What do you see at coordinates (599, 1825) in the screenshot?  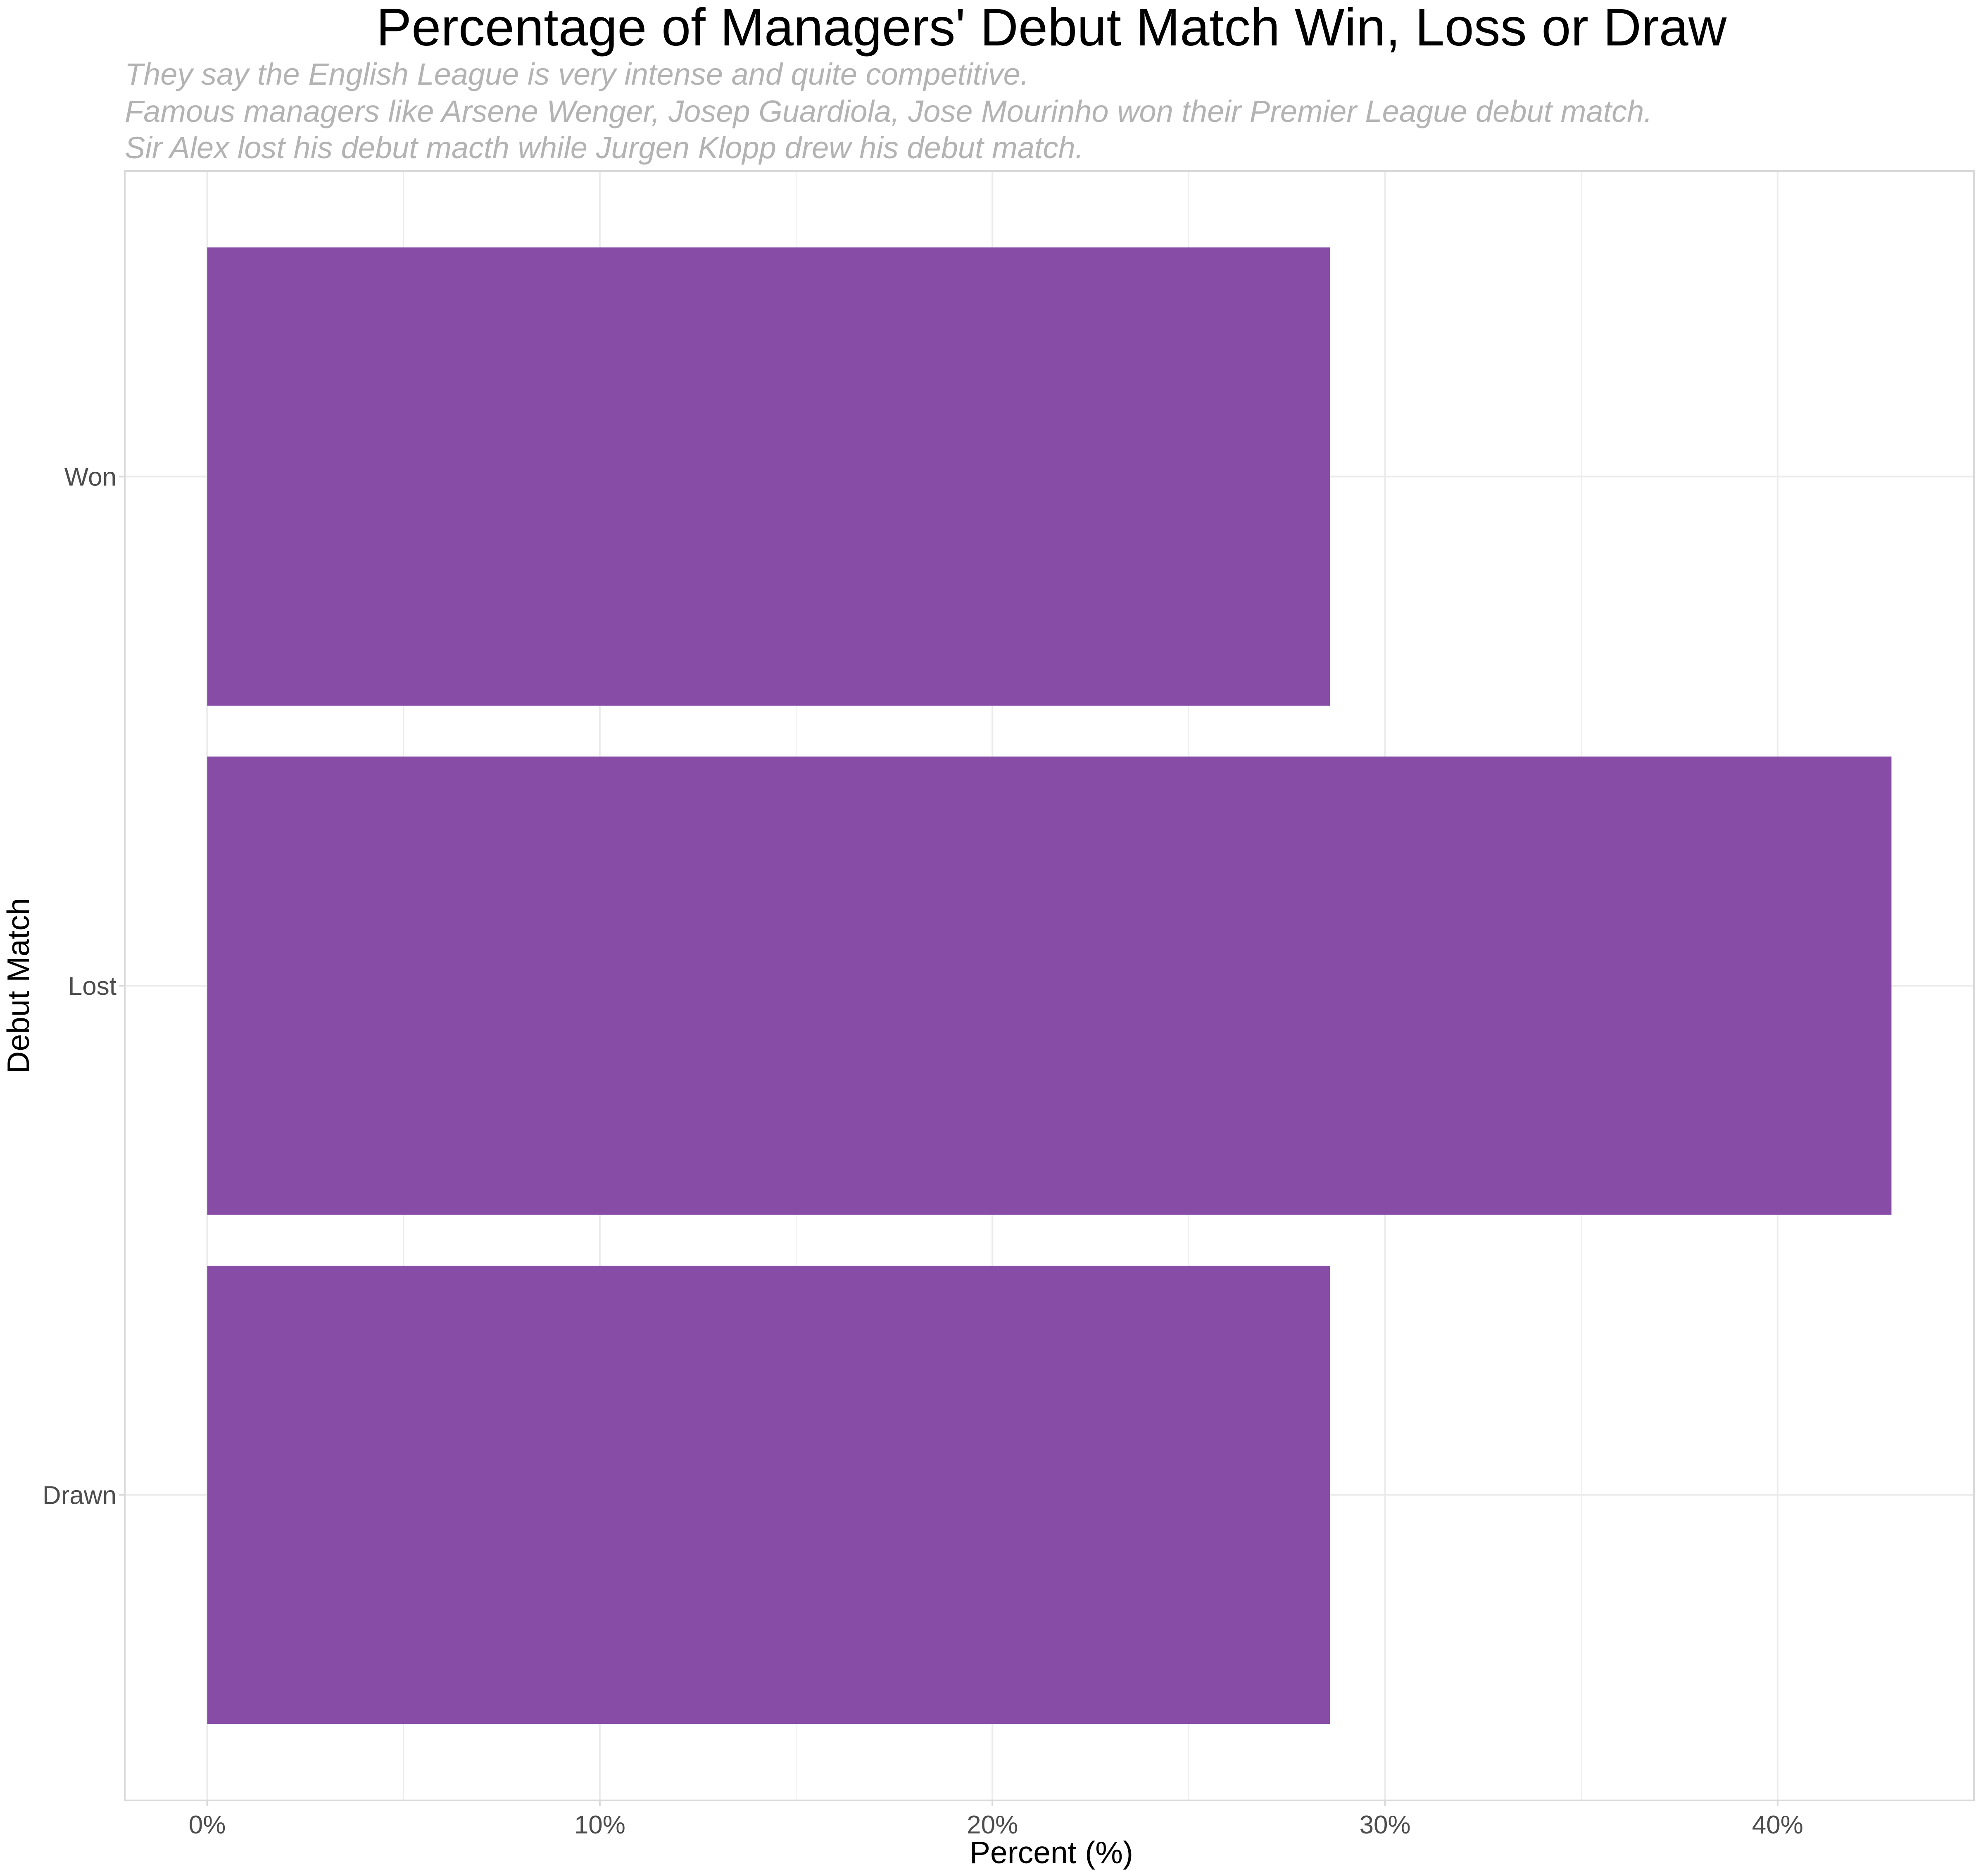 I see `x-tick-label: 10%` at bounding box center [599, 1825].